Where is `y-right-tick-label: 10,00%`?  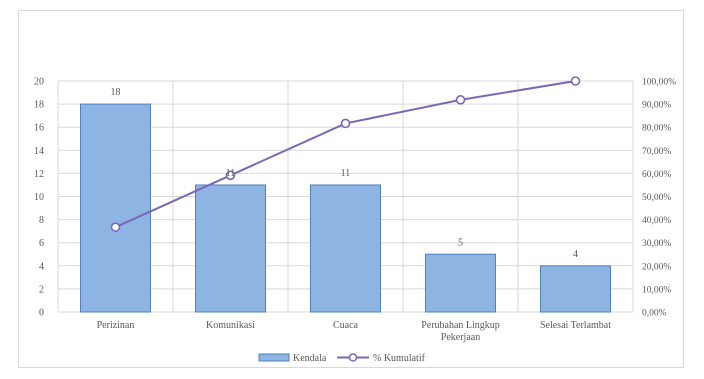
y-right-tick-label: 10,00% is located at coordinates (656, 290).